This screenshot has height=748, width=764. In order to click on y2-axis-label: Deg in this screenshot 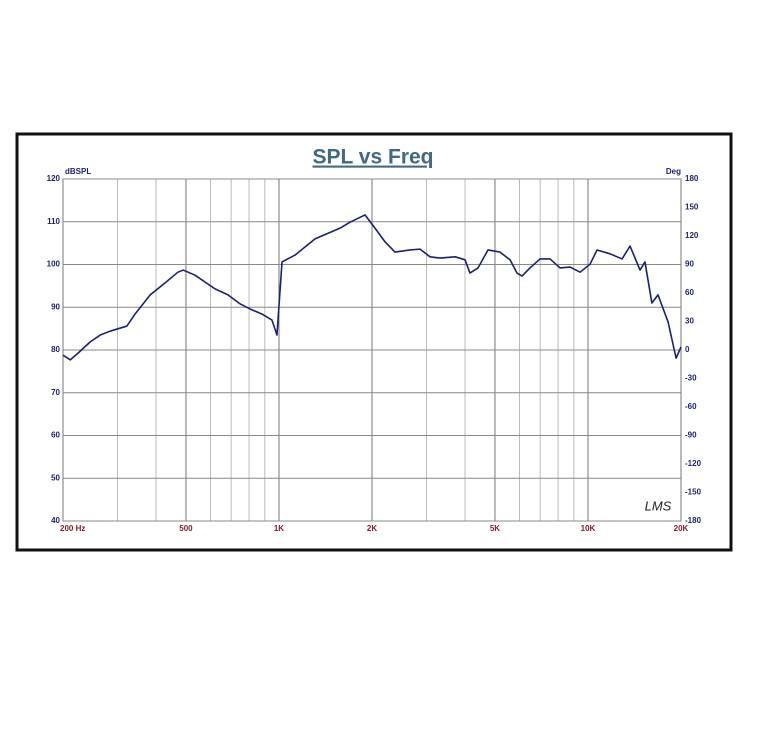, I will do `click(673, 171)`.